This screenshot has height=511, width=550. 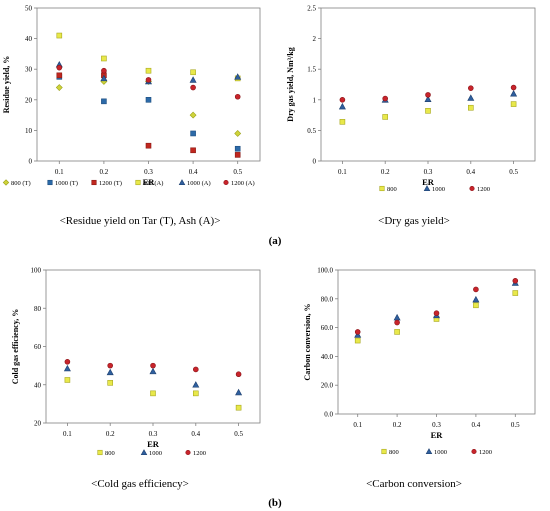 What do you see at coordinates (50, 182) in the screenshot?
I see `legend-marker-1000-t` at bounding box center [50, 182].